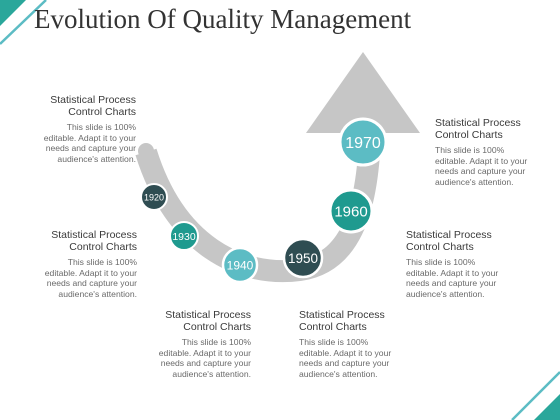  I want to click on milestone-year-label: 1940, so click(240, 266).